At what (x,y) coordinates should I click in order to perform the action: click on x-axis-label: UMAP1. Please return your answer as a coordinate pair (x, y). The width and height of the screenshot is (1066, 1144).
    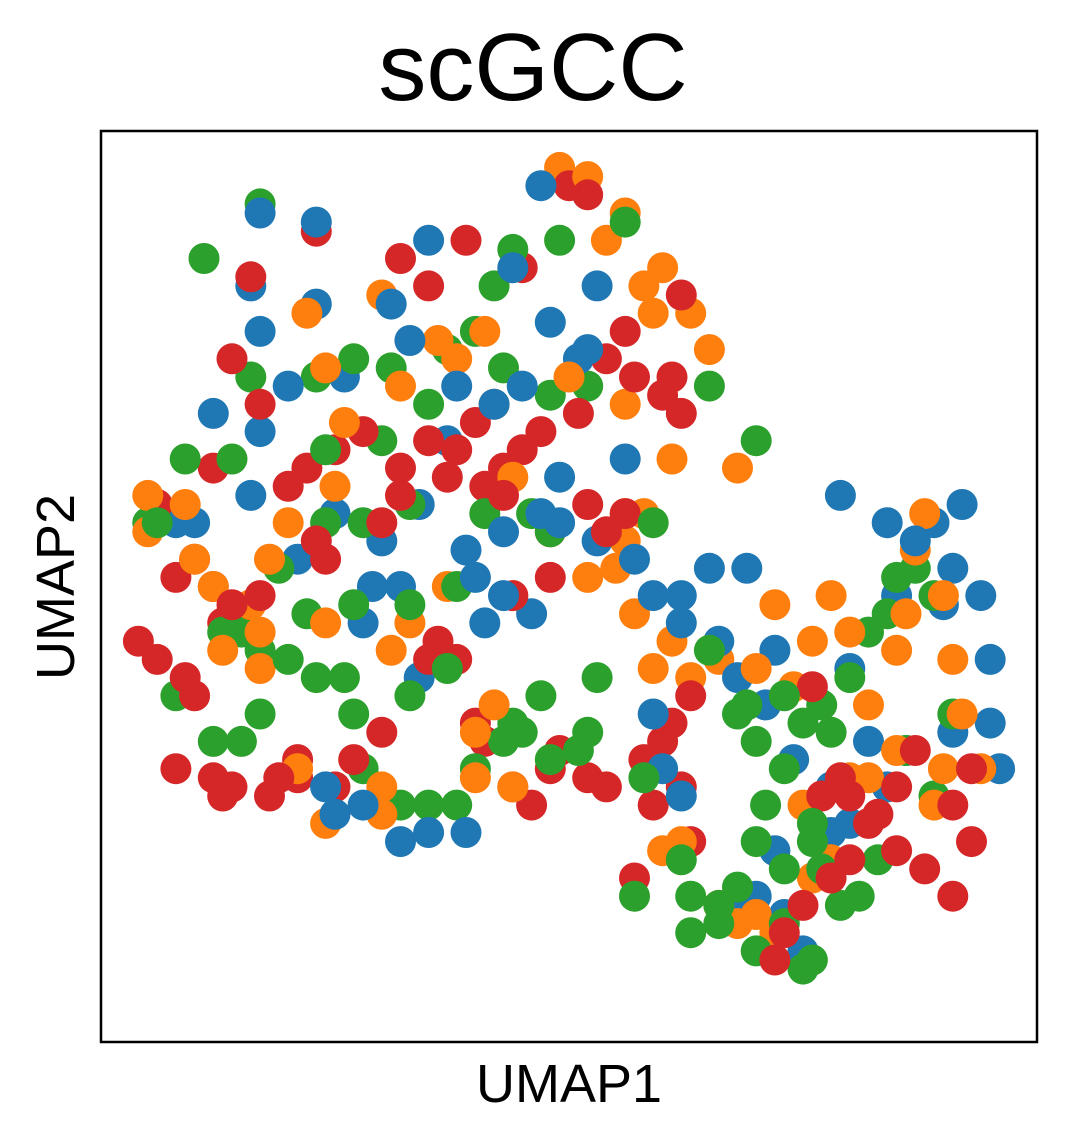
    Looking at the image, I should click on (569, 1084).